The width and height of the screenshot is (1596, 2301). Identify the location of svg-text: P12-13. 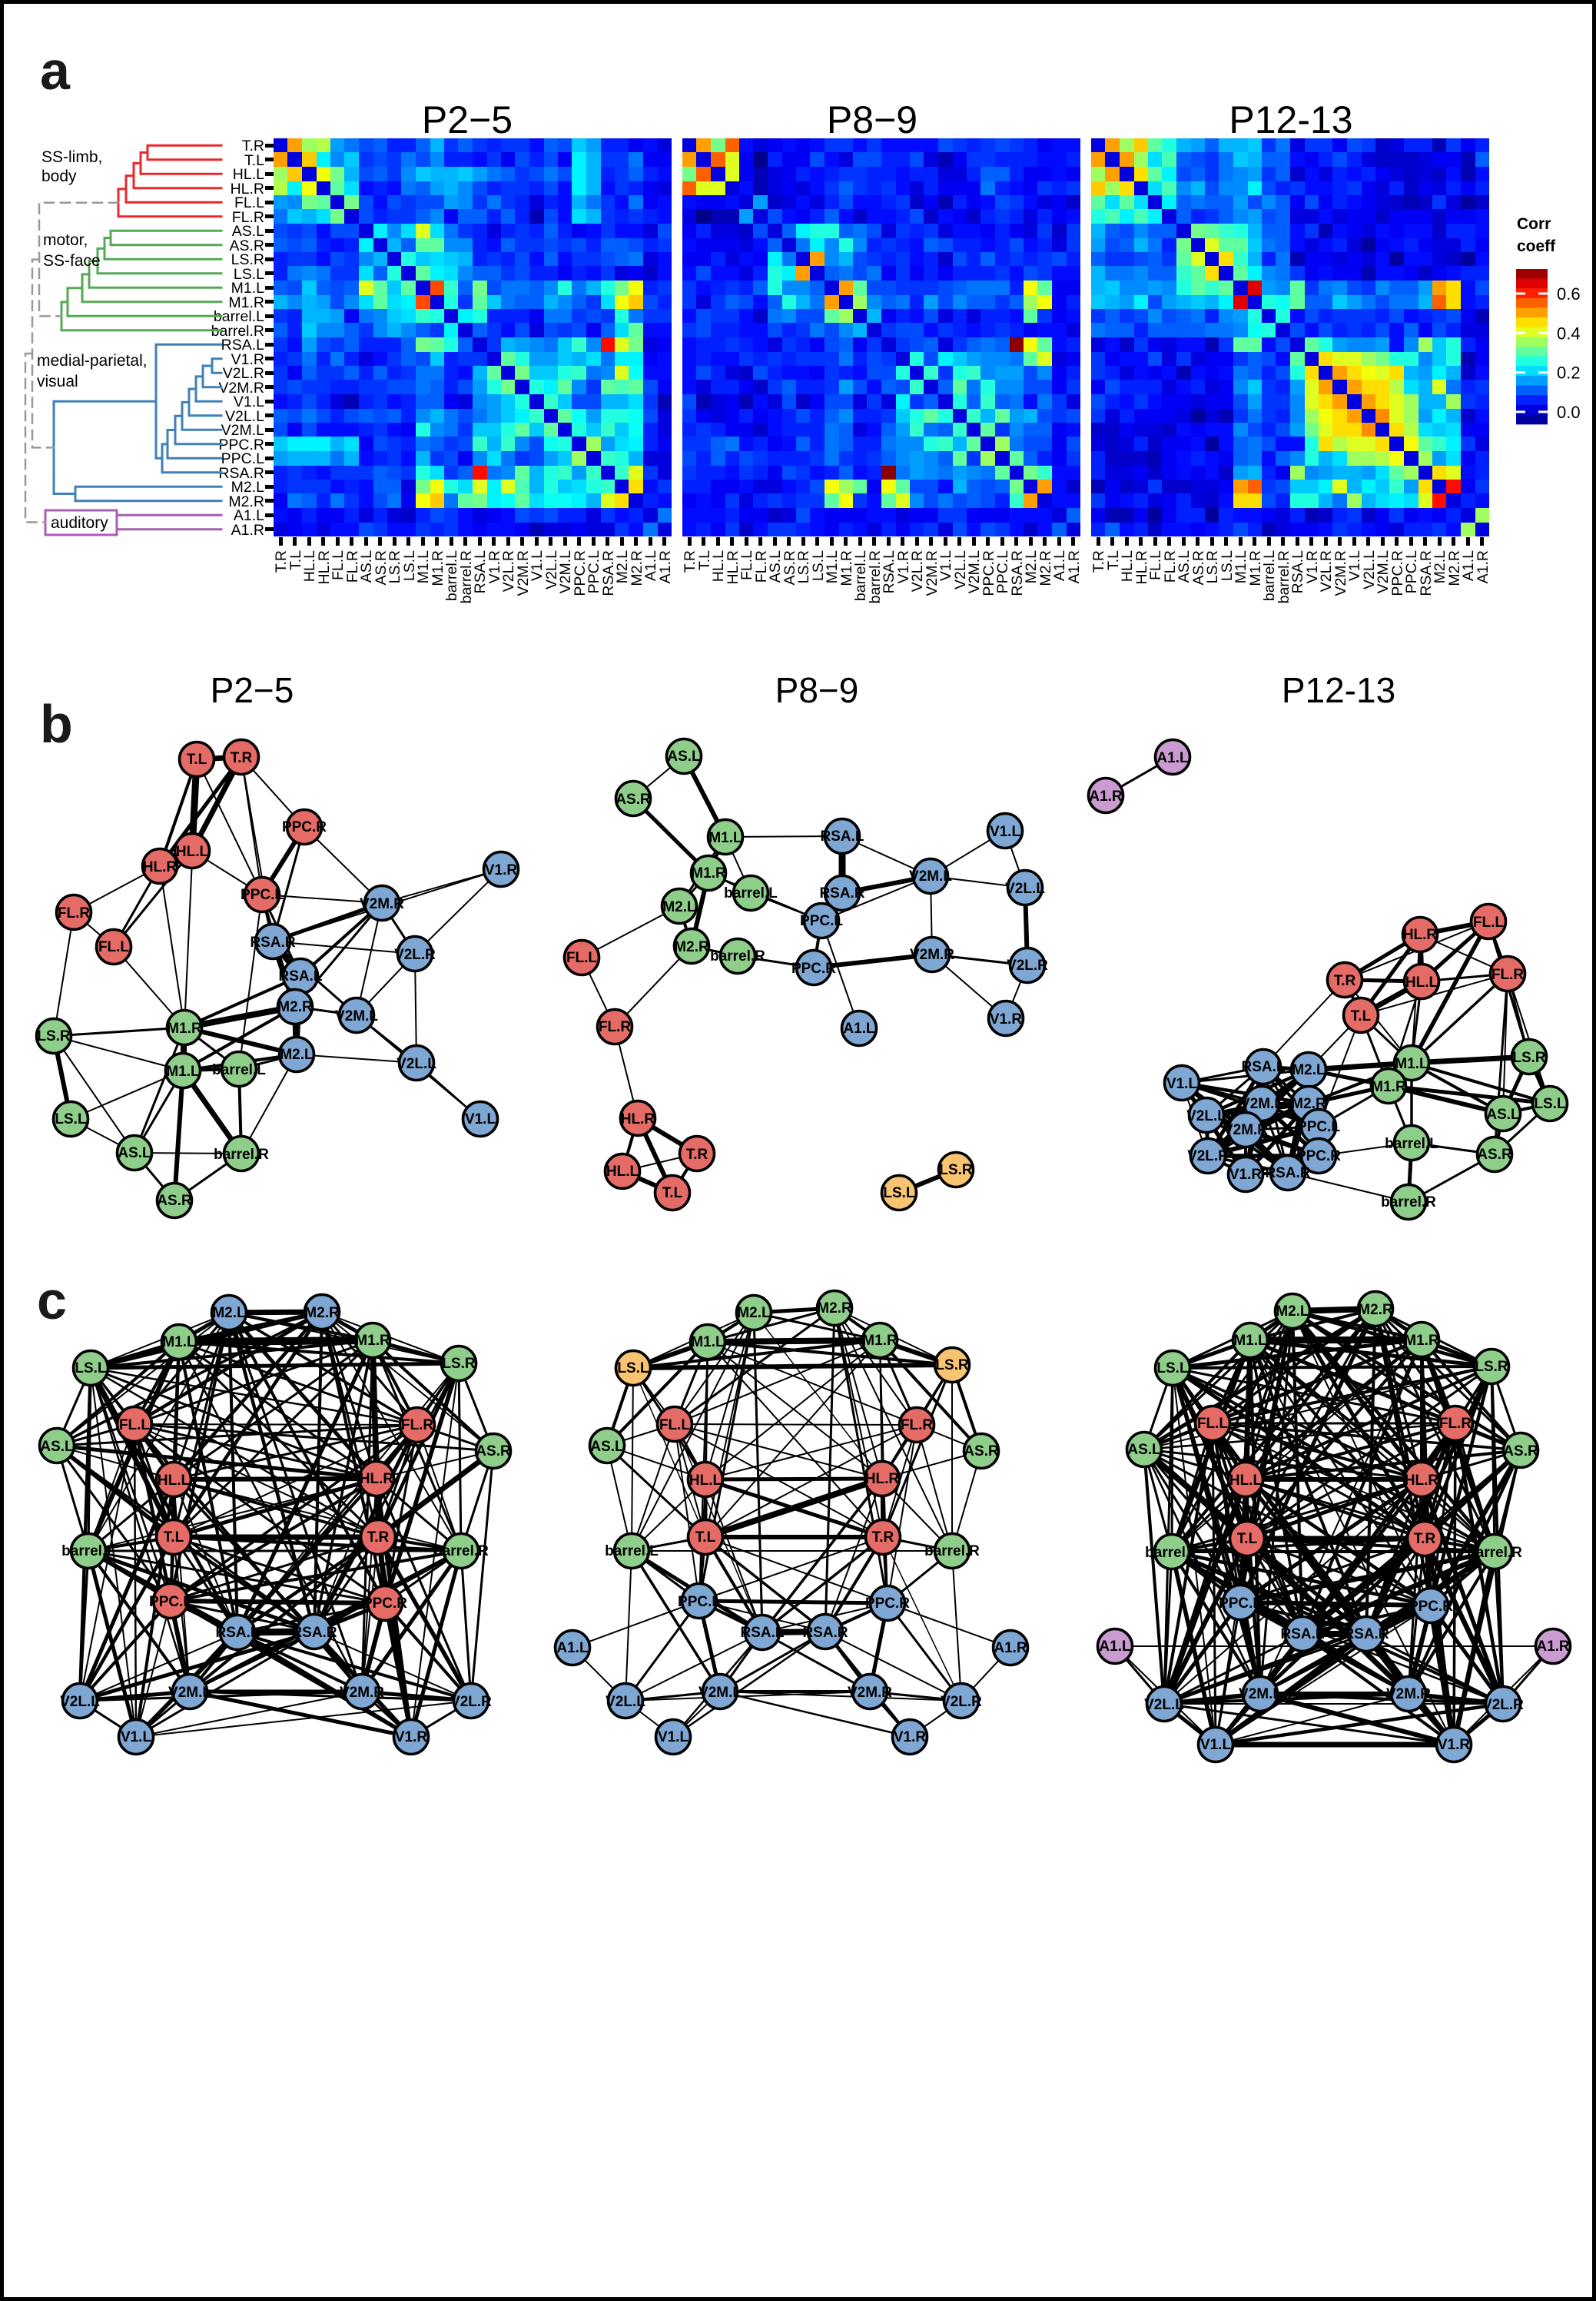
(1338, 690).